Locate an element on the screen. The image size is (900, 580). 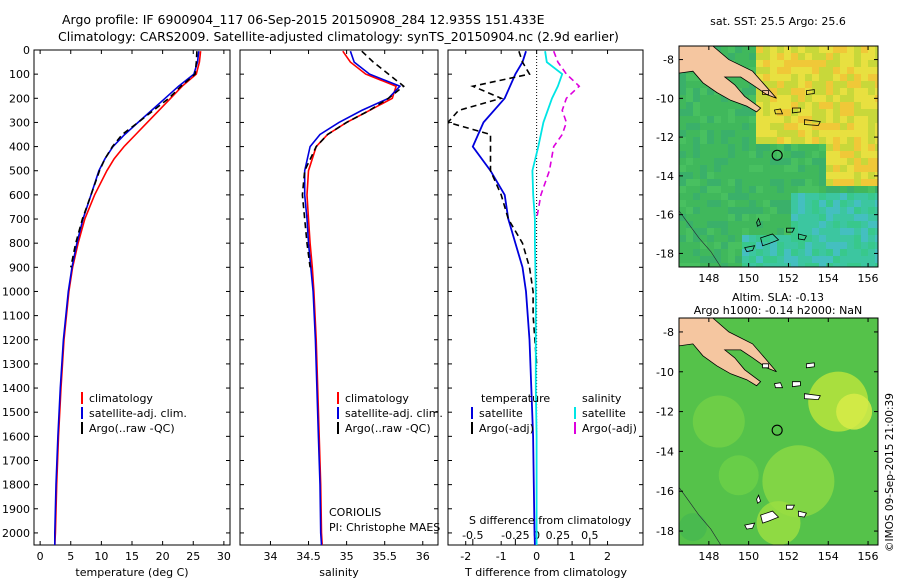
series-salinity-satellite is located at coordinates (352, 297).